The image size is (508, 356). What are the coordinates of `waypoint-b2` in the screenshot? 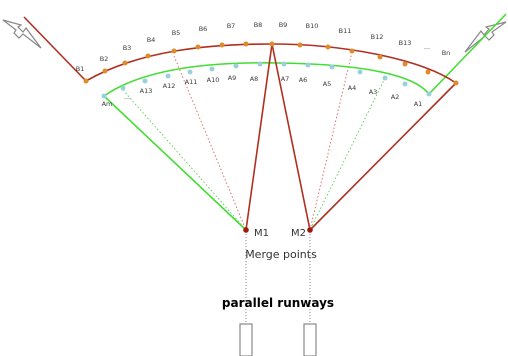 It's located at (105, 71).